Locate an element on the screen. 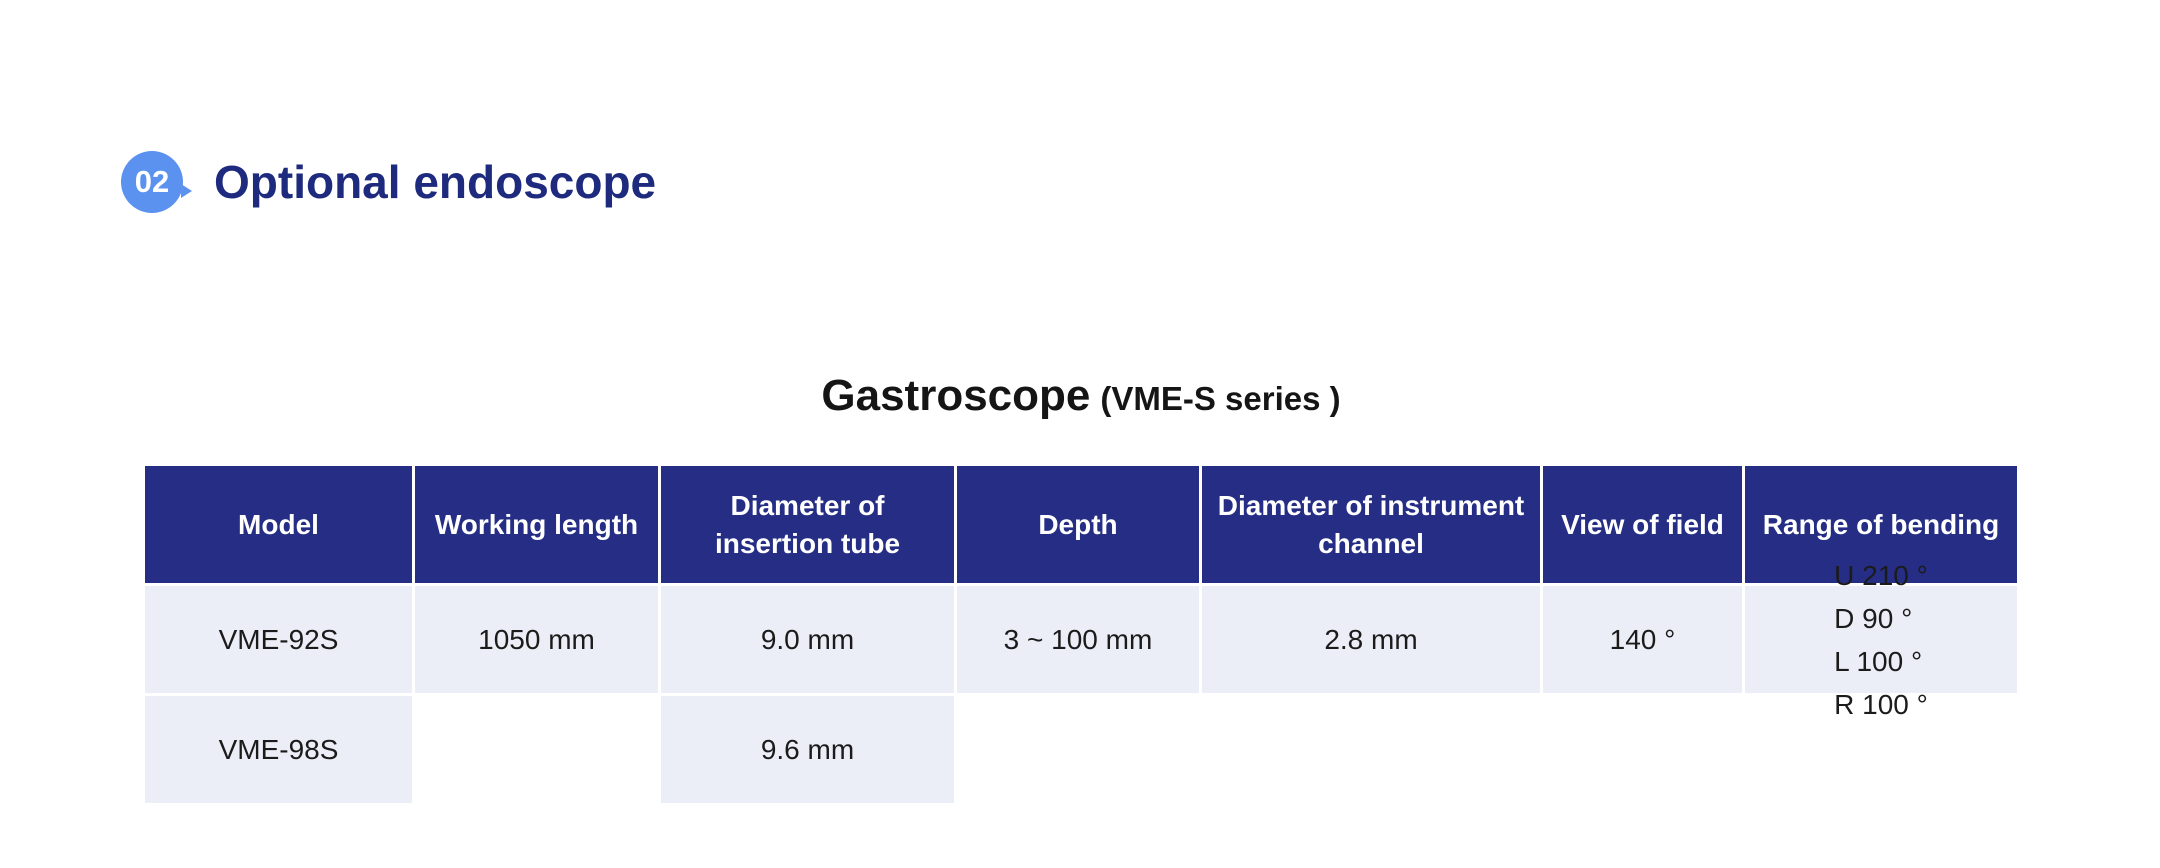  bend-up: U 210 ° is located at coordinates (1881, 575).